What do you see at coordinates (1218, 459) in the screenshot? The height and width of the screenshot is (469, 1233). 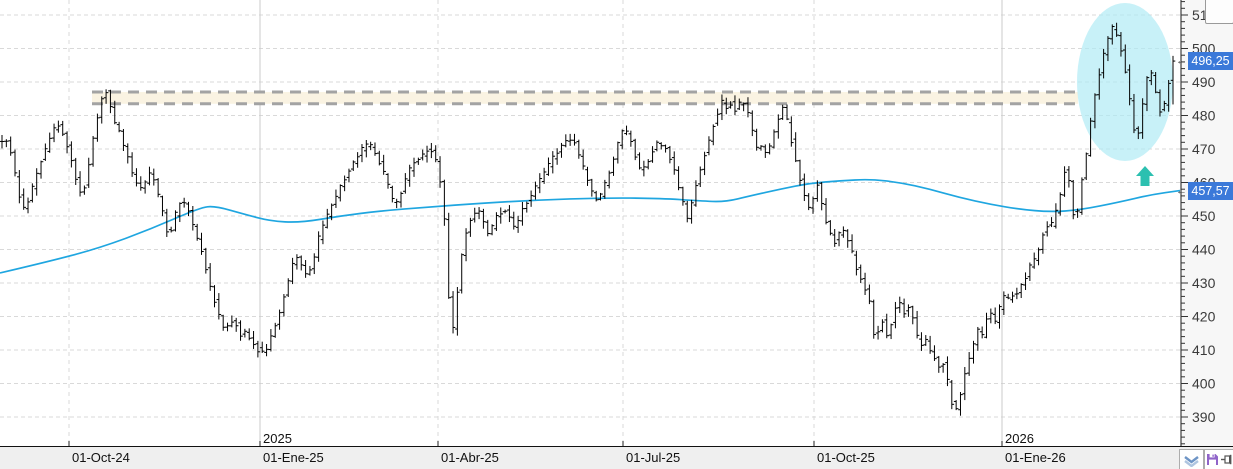 I see `save-layout-button` at bounding box center [1218, 459].